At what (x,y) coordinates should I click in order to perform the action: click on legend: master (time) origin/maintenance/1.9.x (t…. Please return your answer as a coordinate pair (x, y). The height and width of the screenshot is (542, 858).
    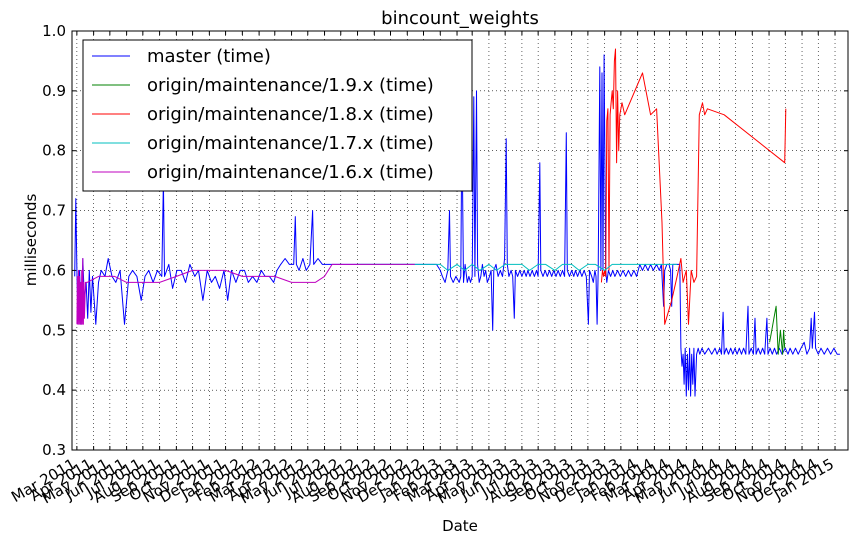
    Looking at the image, I should click on (277, 115).